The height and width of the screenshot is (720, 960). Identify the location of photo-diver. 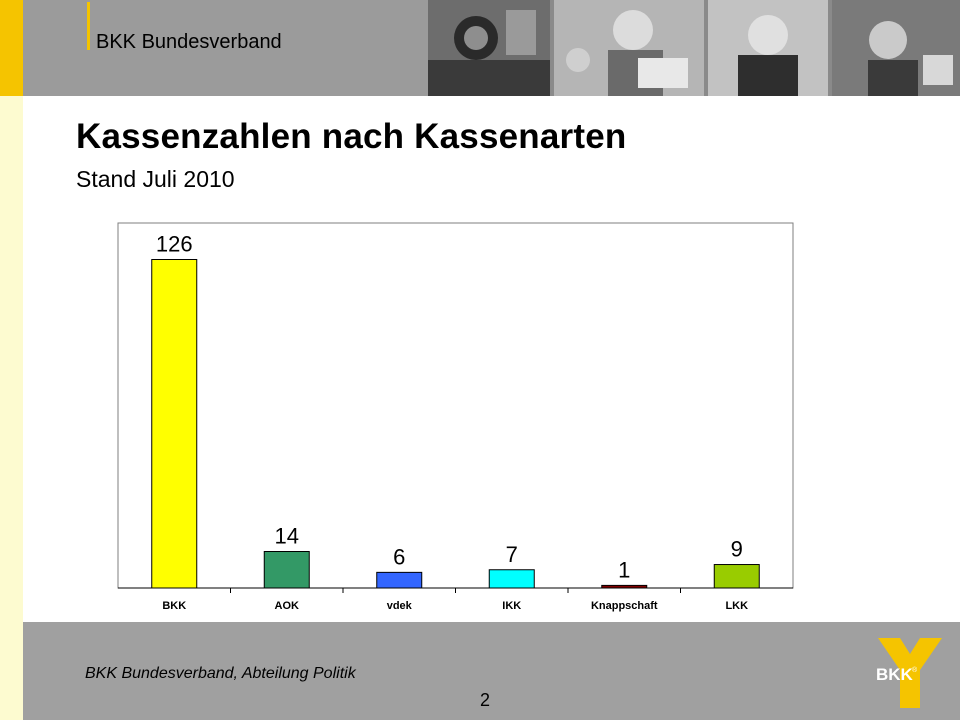
(489, 48).